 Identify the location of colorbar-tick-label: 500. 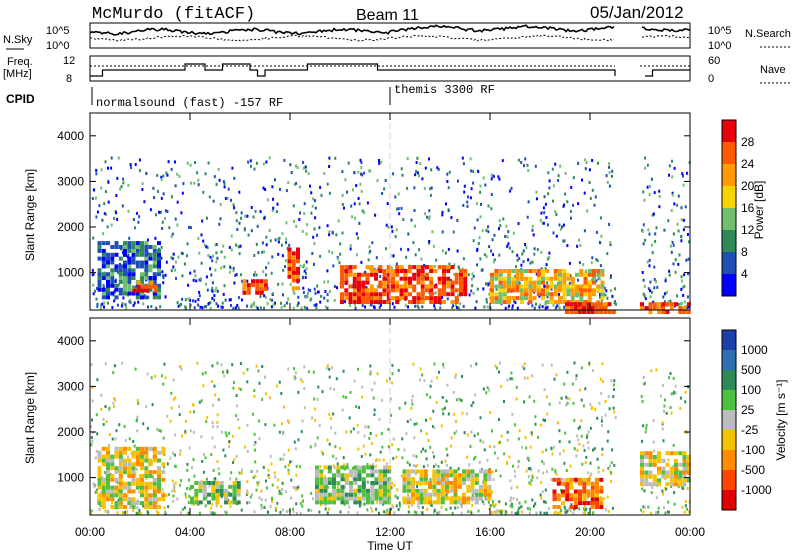
(751, 370).